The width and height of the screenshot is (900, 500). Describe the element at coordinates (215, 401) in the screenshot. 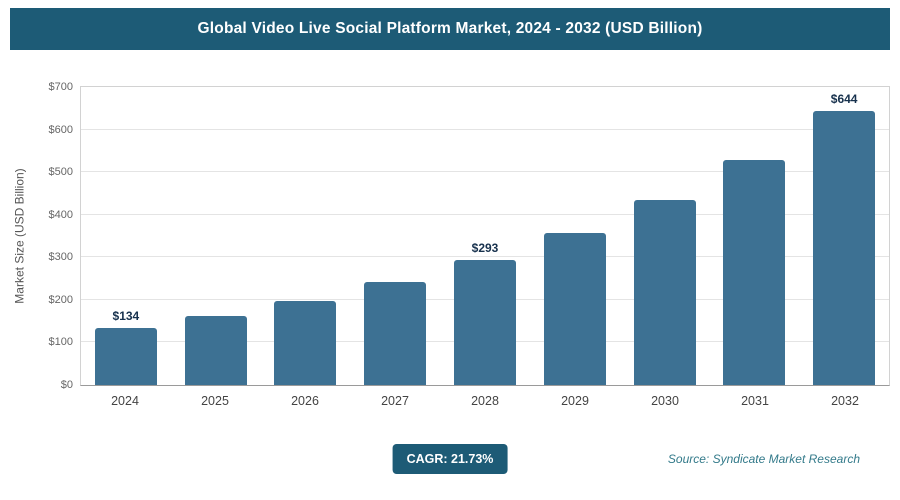

I see `x-axis-label: 2025` at that location.